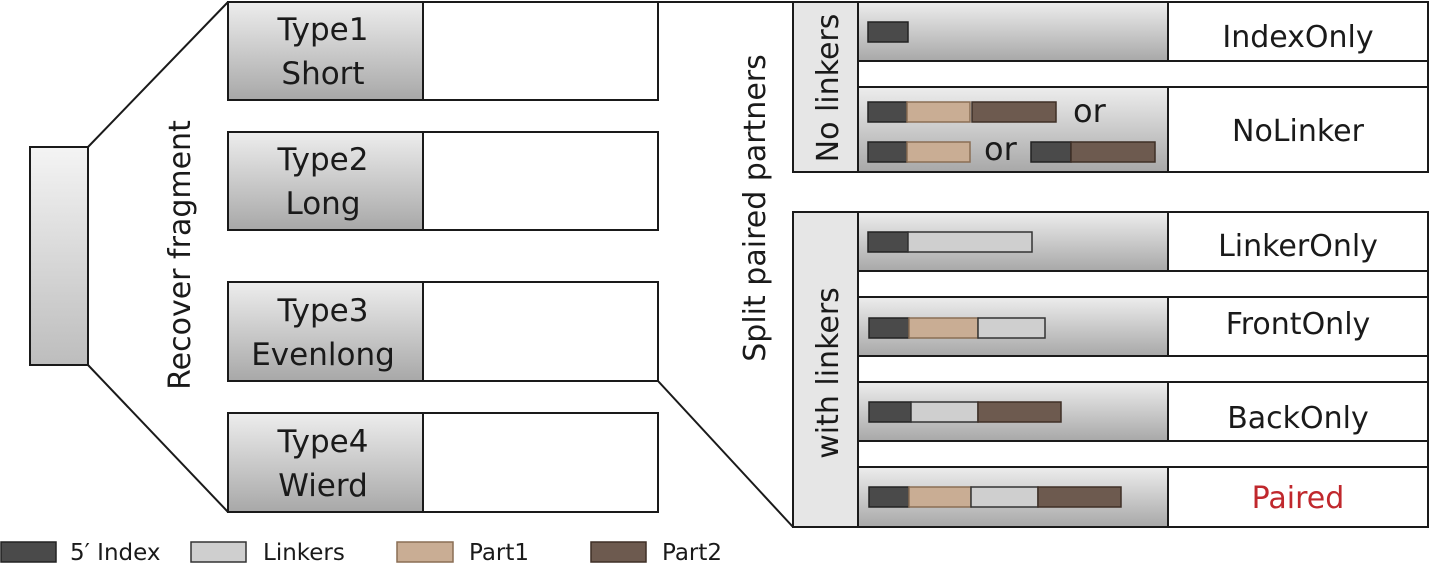  Describe the element at coordinates (499, 553) in the screenshot. I see `legend-label-part1: Part1` at that location.